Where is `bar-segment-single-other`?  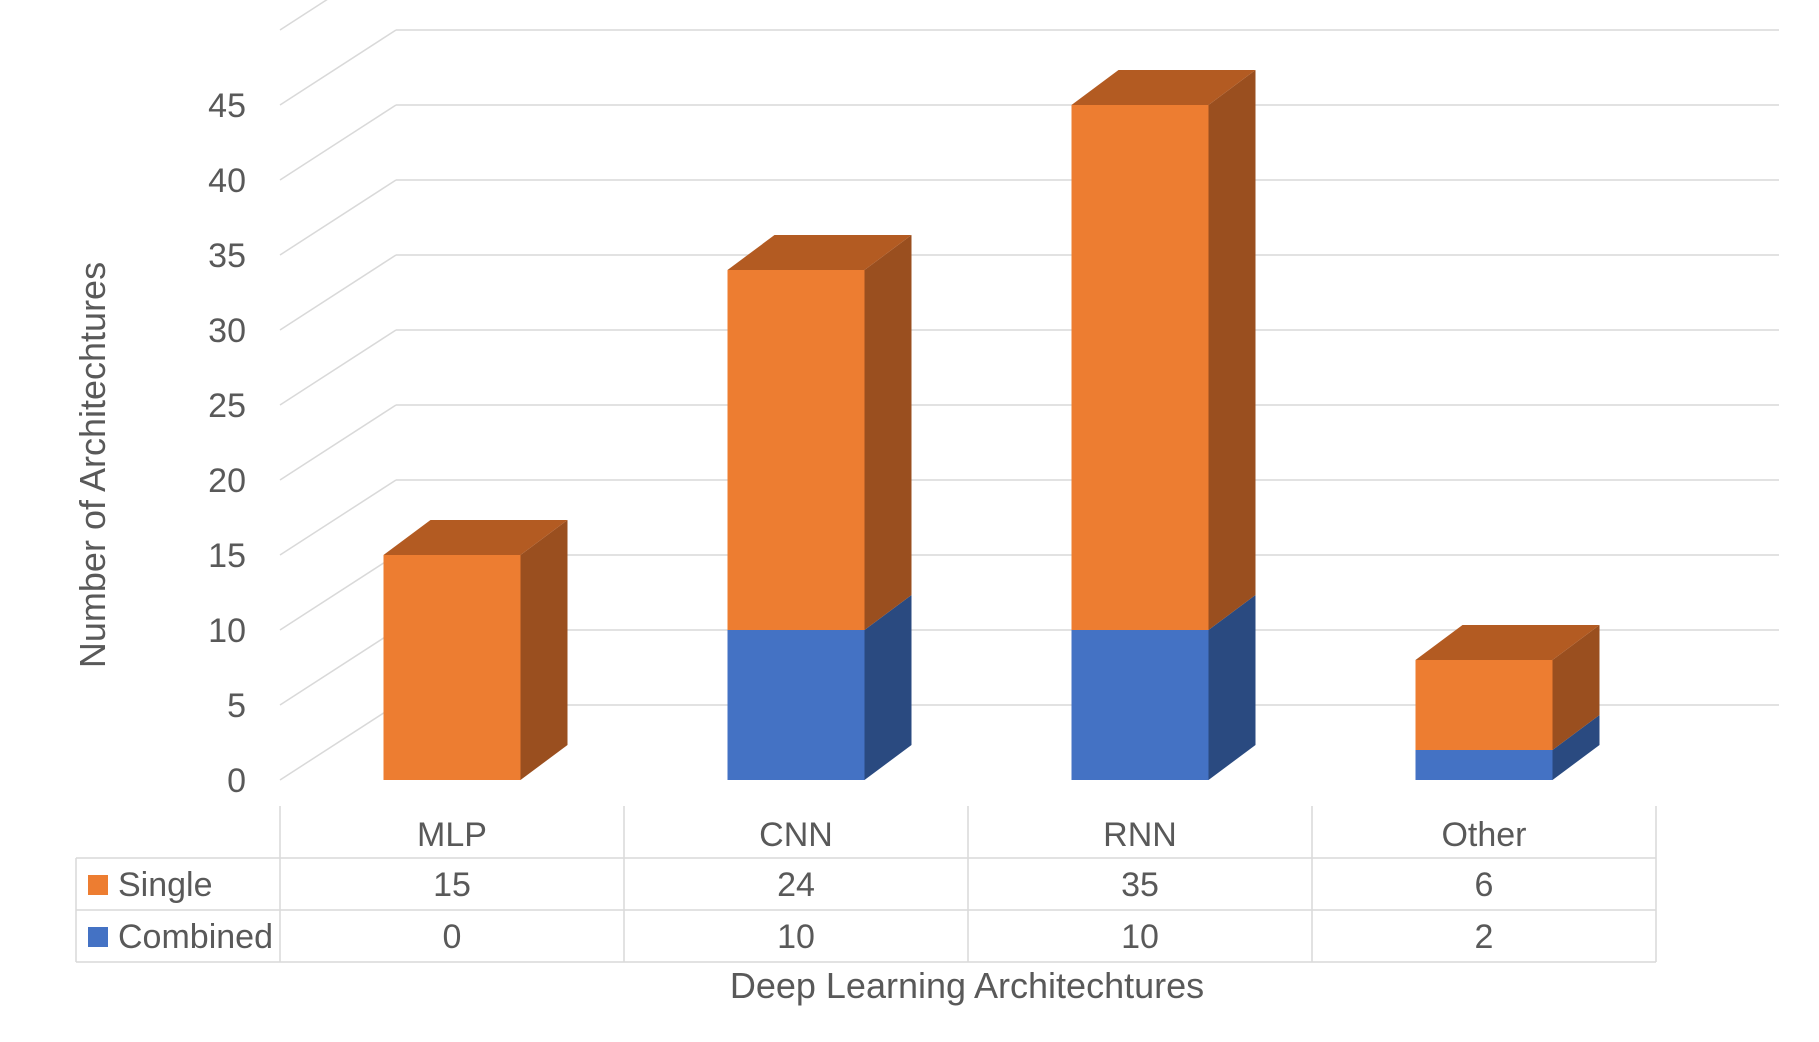
bar-segment-single-other is located at coordinates (1507, 687).